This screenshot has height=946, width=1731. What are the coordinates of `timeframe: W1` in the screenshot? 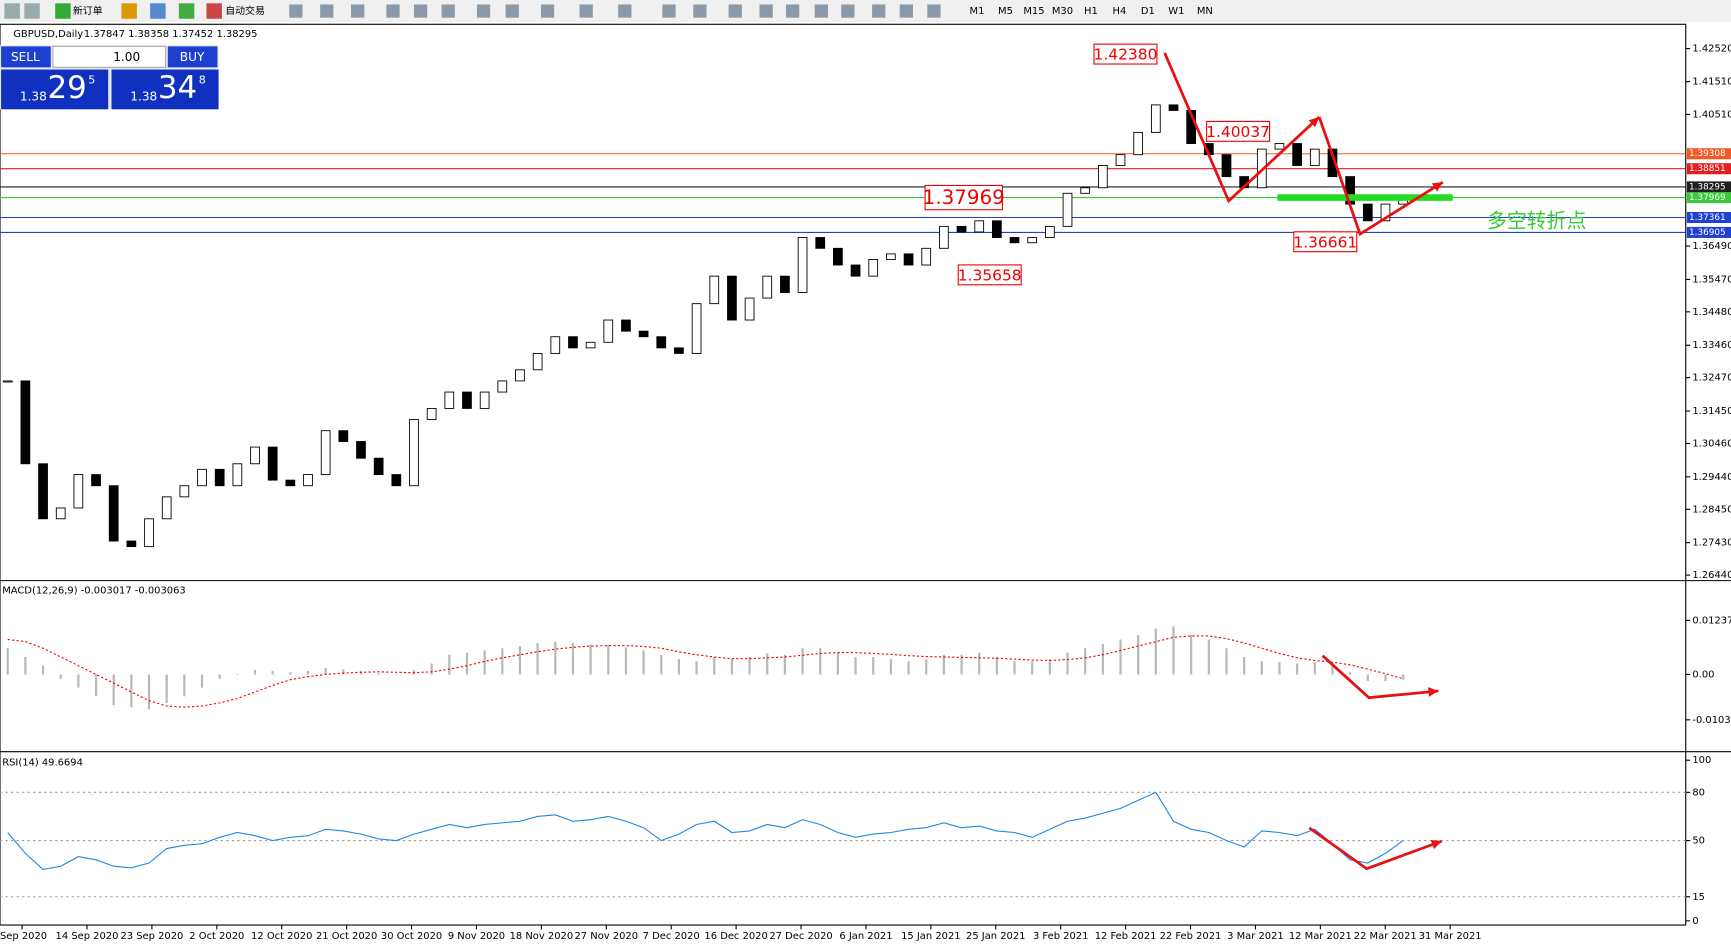 It's located at (1176, 11).